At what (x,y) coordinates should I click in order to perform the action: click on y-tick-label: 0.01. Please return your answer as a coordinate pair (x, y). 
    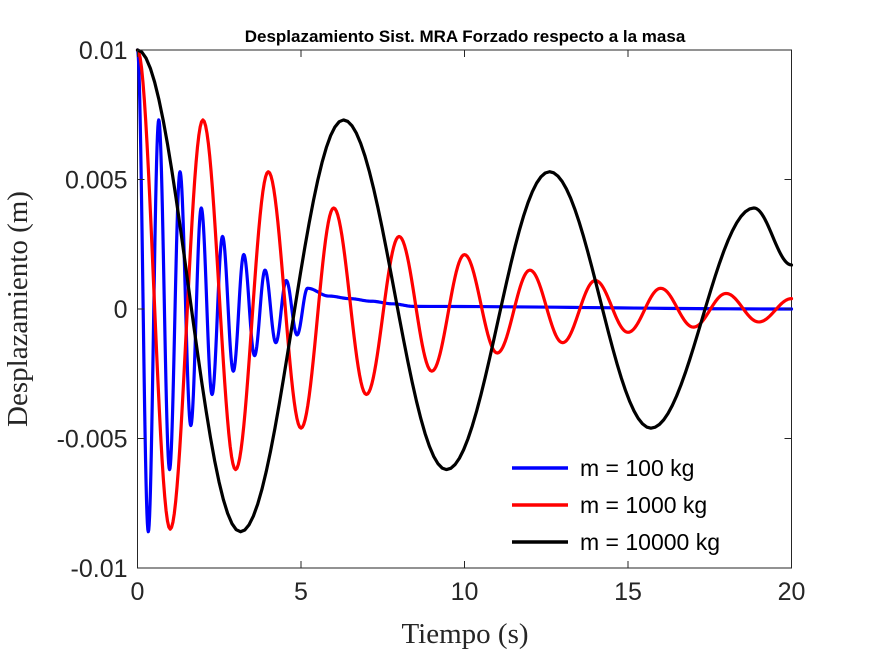
    Looking at the image, I should click on (103, 51).